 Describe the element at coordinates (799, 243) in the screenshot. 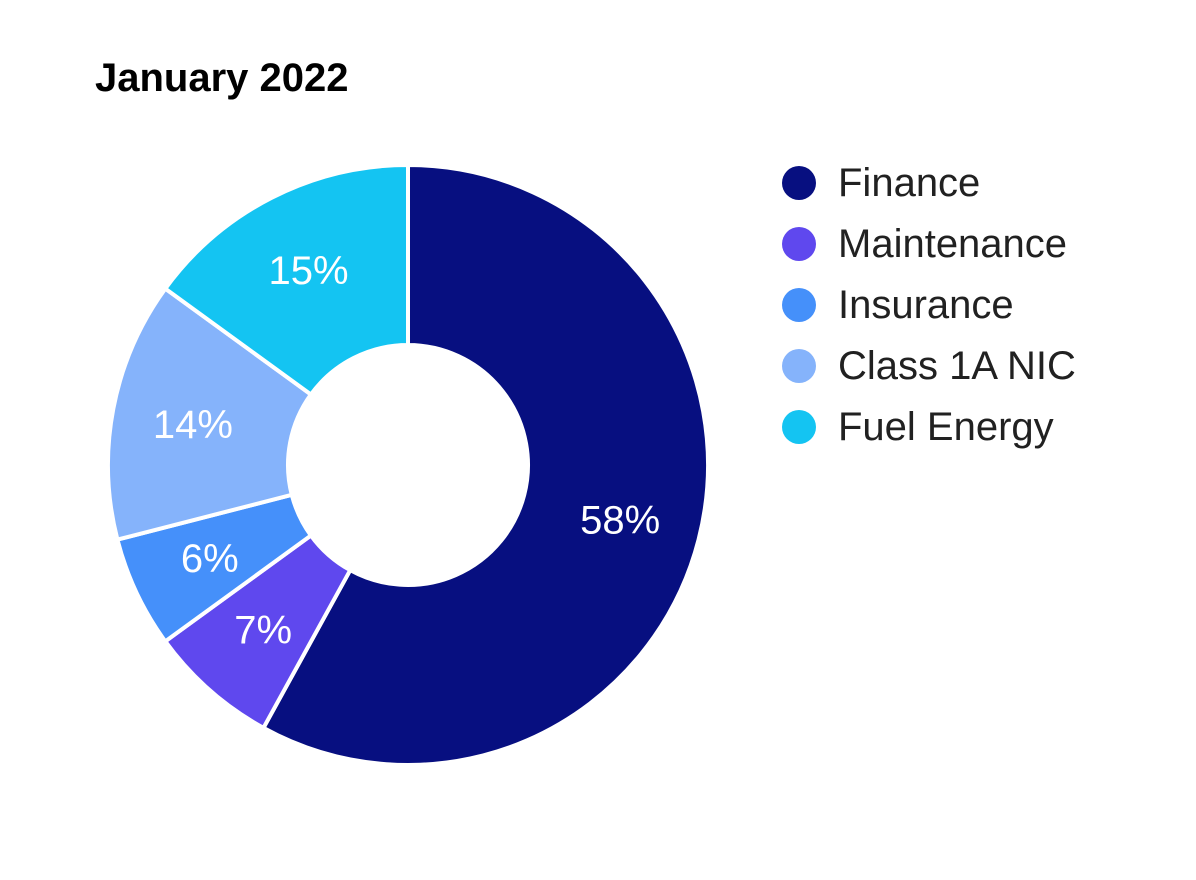

I see `legend-swatch-maintenance` at that location.